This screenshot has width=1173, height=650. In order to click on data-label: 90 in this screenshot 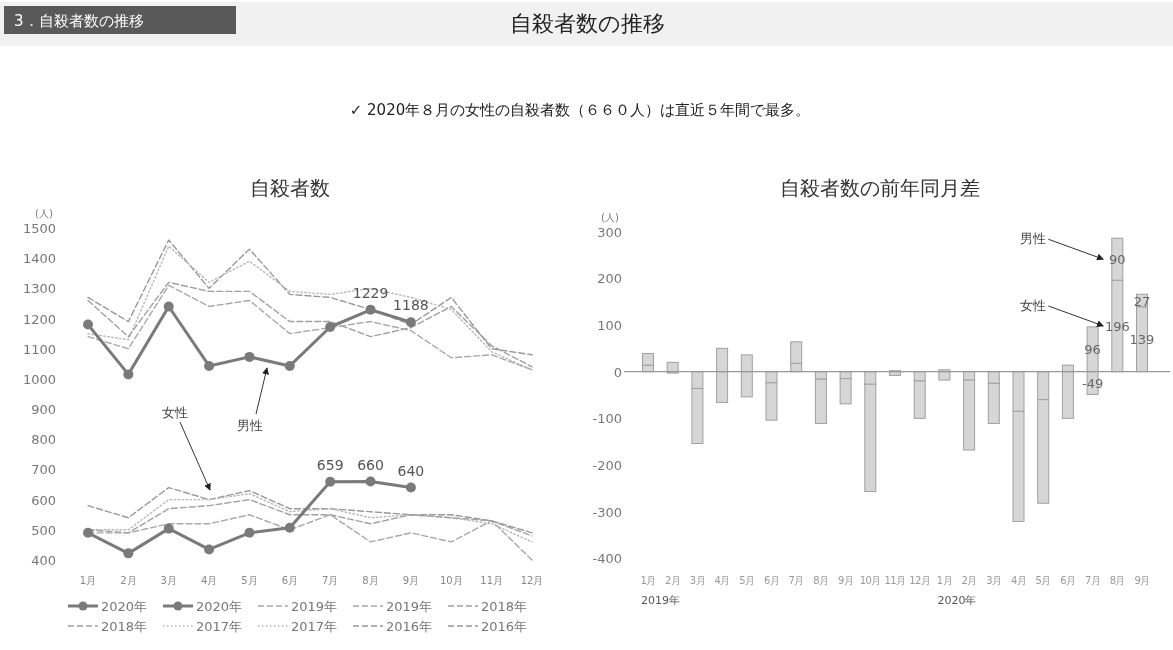, I will do `click(1117, 260)`.